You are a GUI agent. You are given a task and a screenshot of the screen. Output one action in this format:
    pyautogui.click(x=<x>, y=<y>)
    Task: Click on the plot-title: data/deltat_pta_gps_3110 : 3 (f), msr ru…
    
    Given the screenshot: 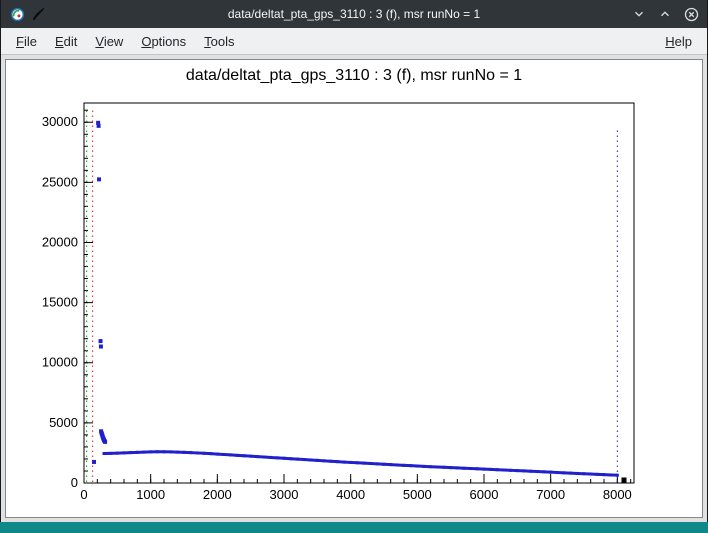 What is the action you would take?
    pyautogui.click(x=354, y=75)
    